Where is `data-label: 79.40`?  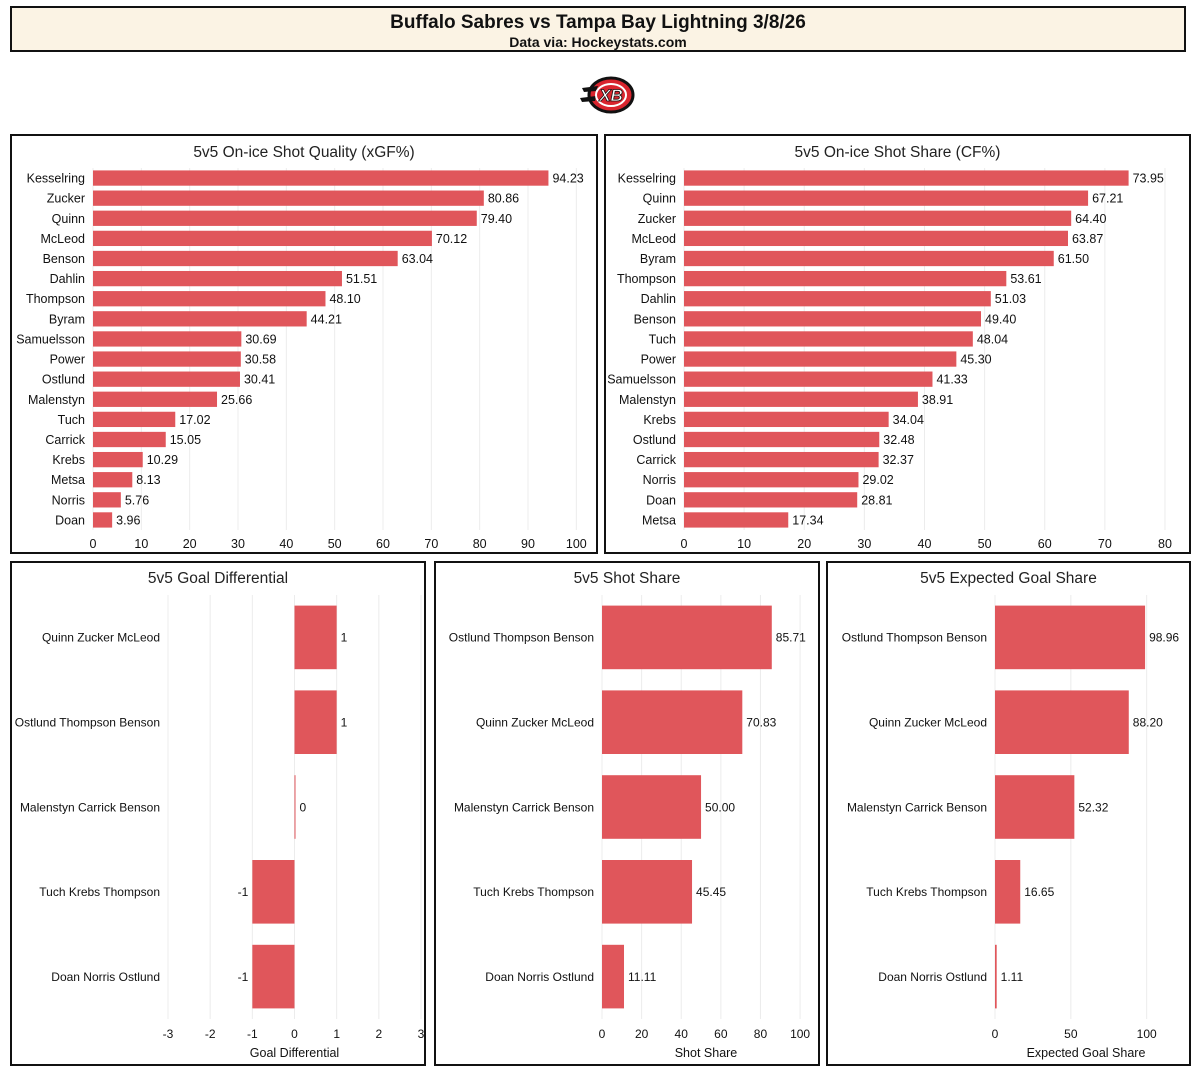
data-label: 79.40 is located at coordinates (496, 219).